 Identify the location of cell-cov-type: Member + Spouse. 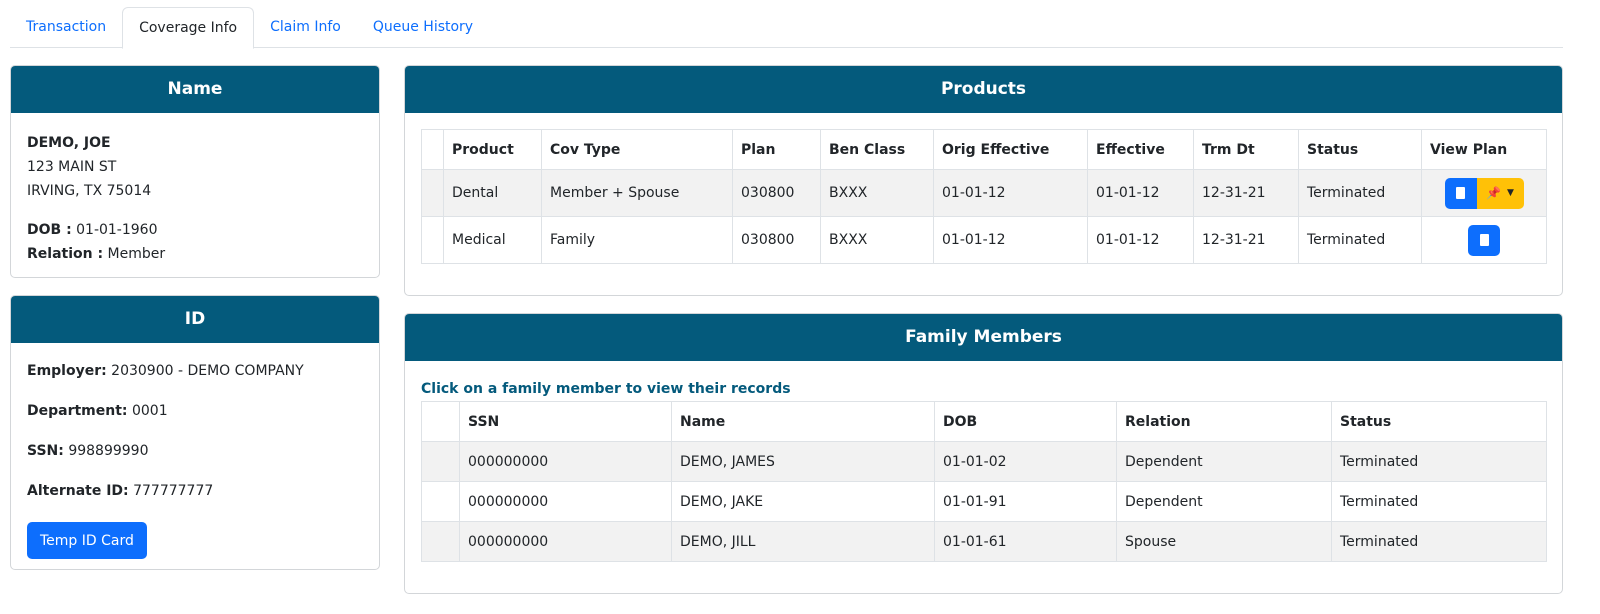
(637, 193).